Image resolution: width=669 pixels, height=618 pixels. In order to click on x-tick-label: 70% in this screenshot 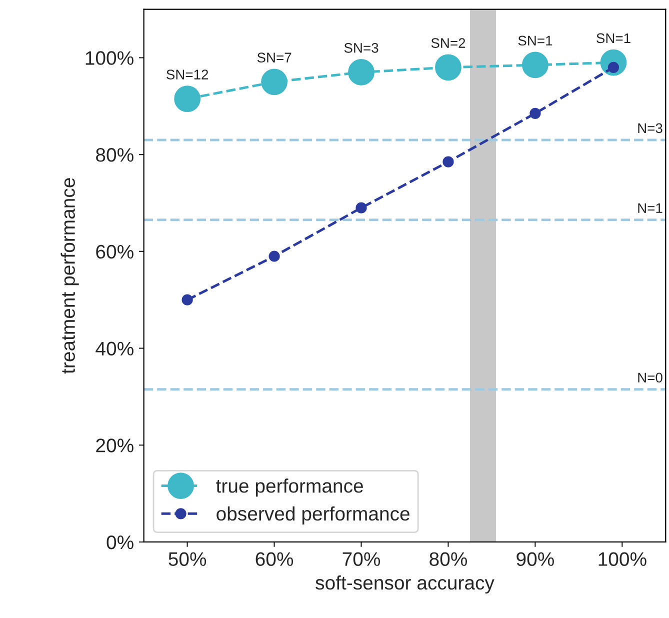, I will do `click(361, 559)`.